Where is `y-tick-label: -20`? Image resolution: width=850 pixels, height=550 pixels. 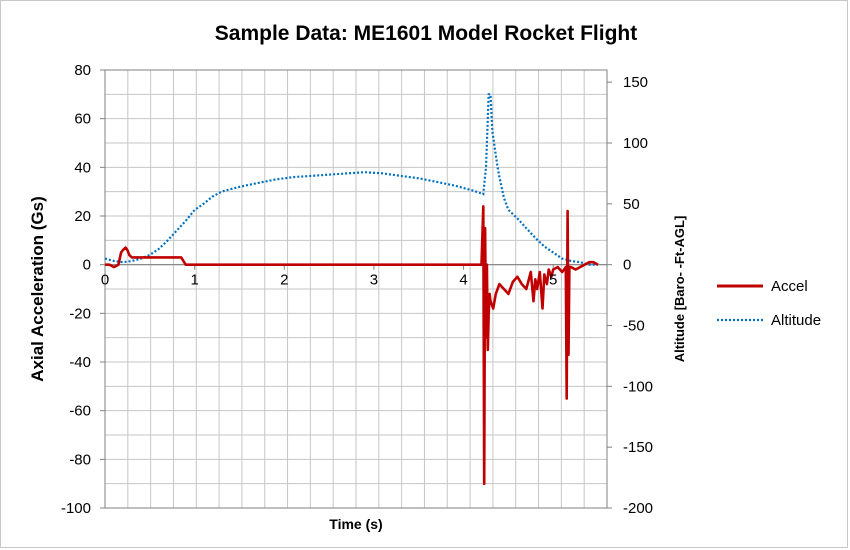
y-tick-label: -20 is located at coordinates (80, 313).